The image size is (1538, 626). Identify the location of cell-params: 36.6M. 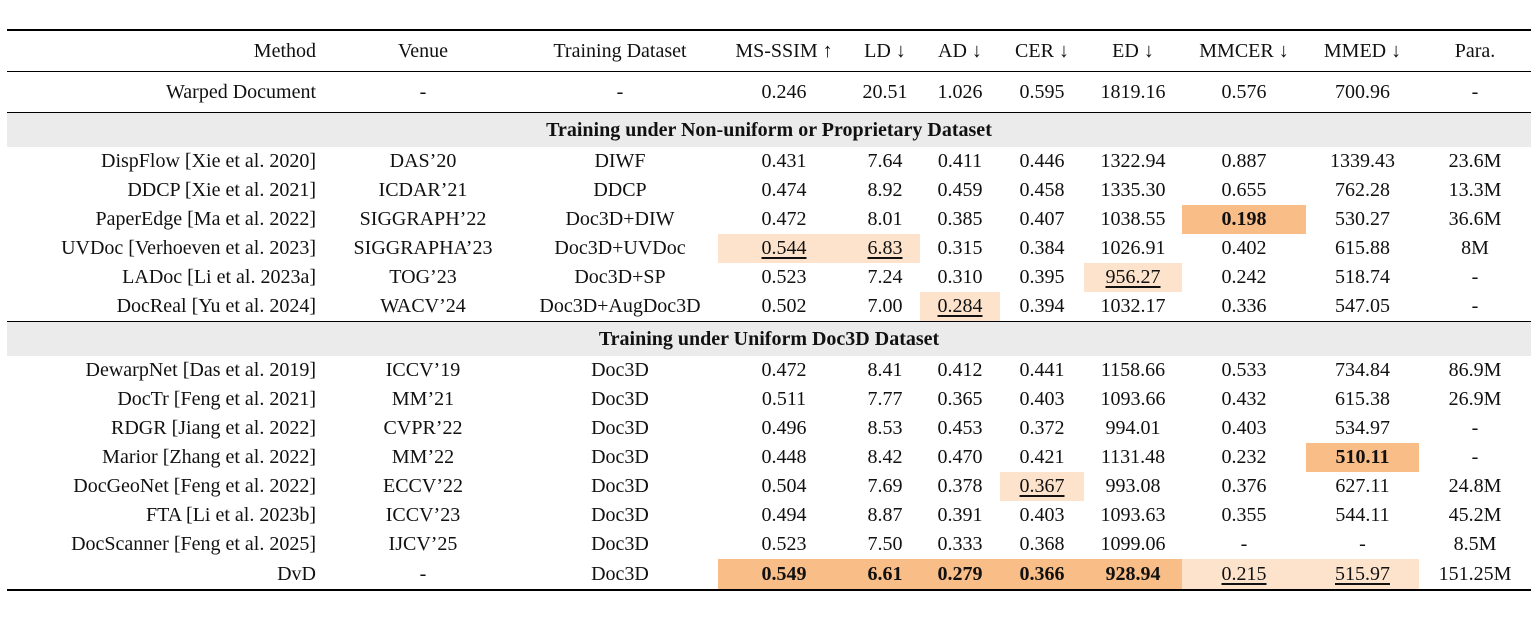
(1475, 219).